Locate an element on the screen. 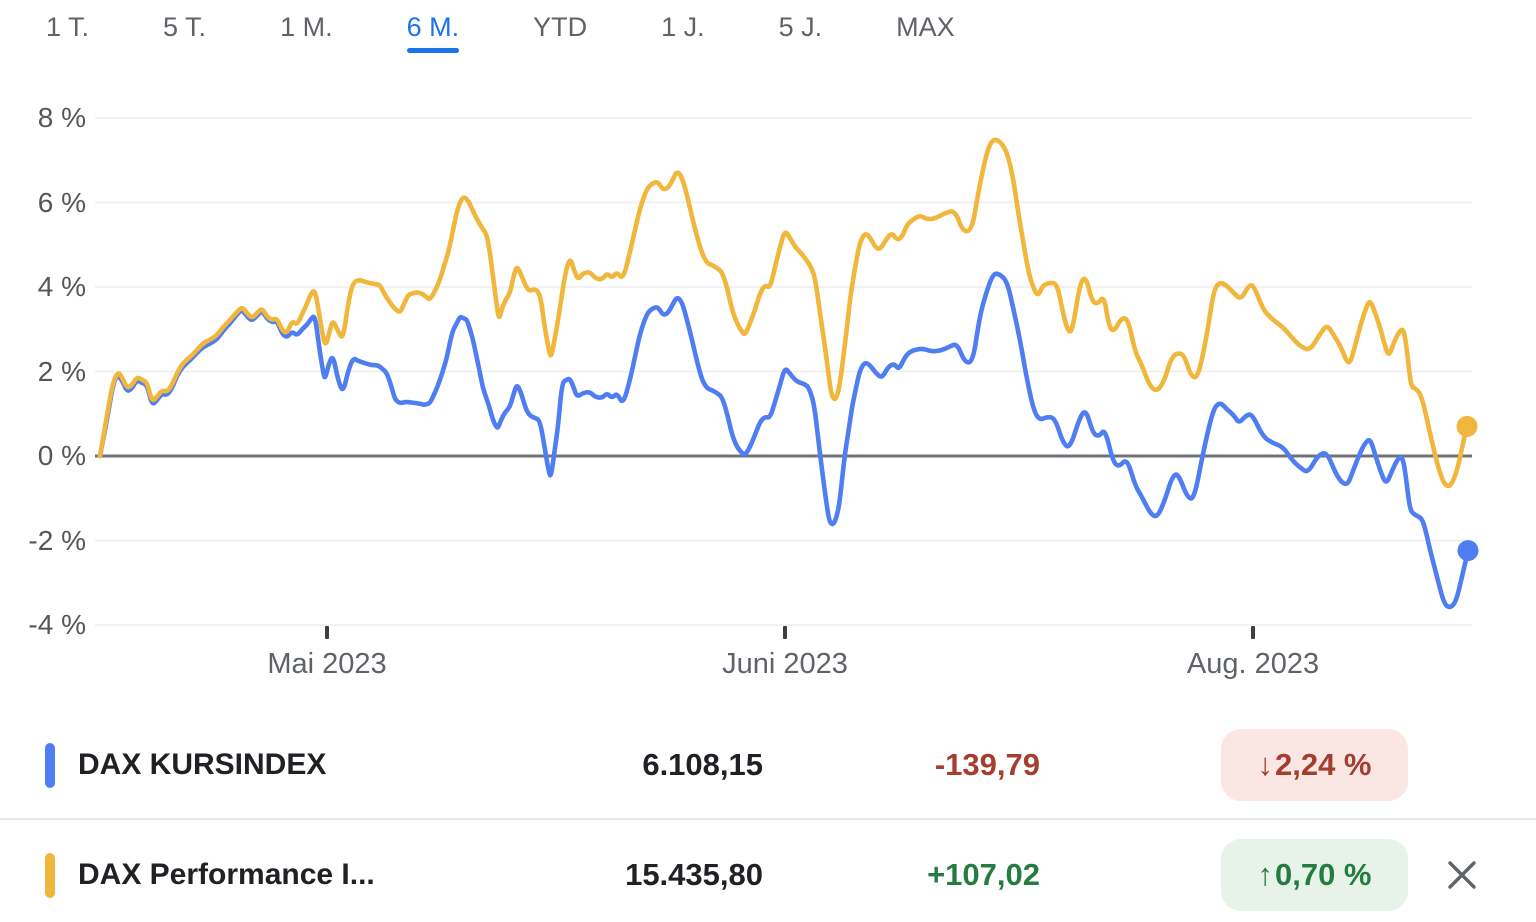 The width and height of the screenshot is (1536, 922). tab-1j: 1 J. is located at coordinates (683, 30).